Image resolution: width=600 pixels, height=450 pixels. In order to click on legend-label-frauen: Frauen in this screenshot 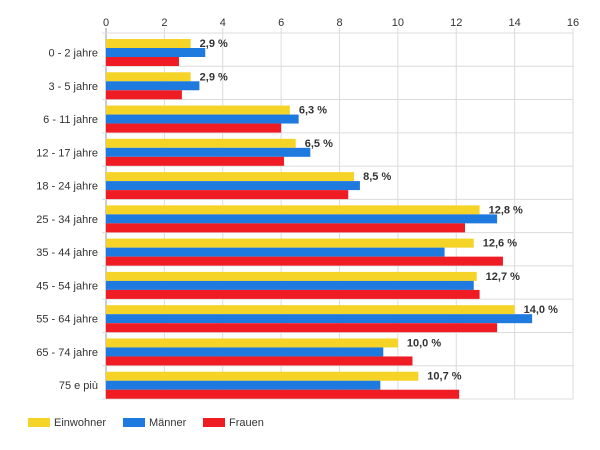, I will do `click(246, 423)`.